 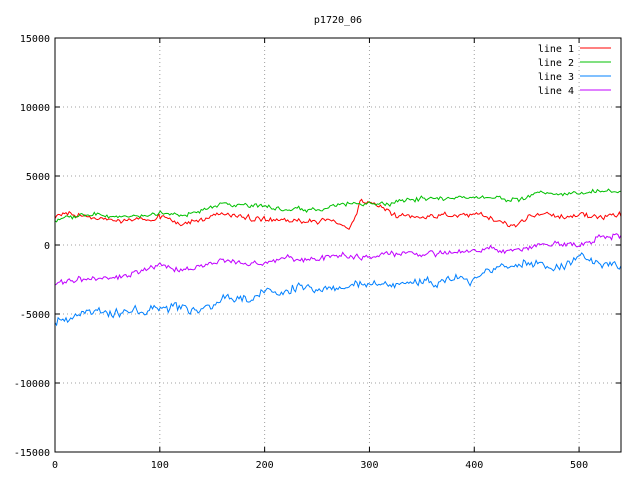 I want to click on legend-label-4: line 4, so click(x=556, y=91).